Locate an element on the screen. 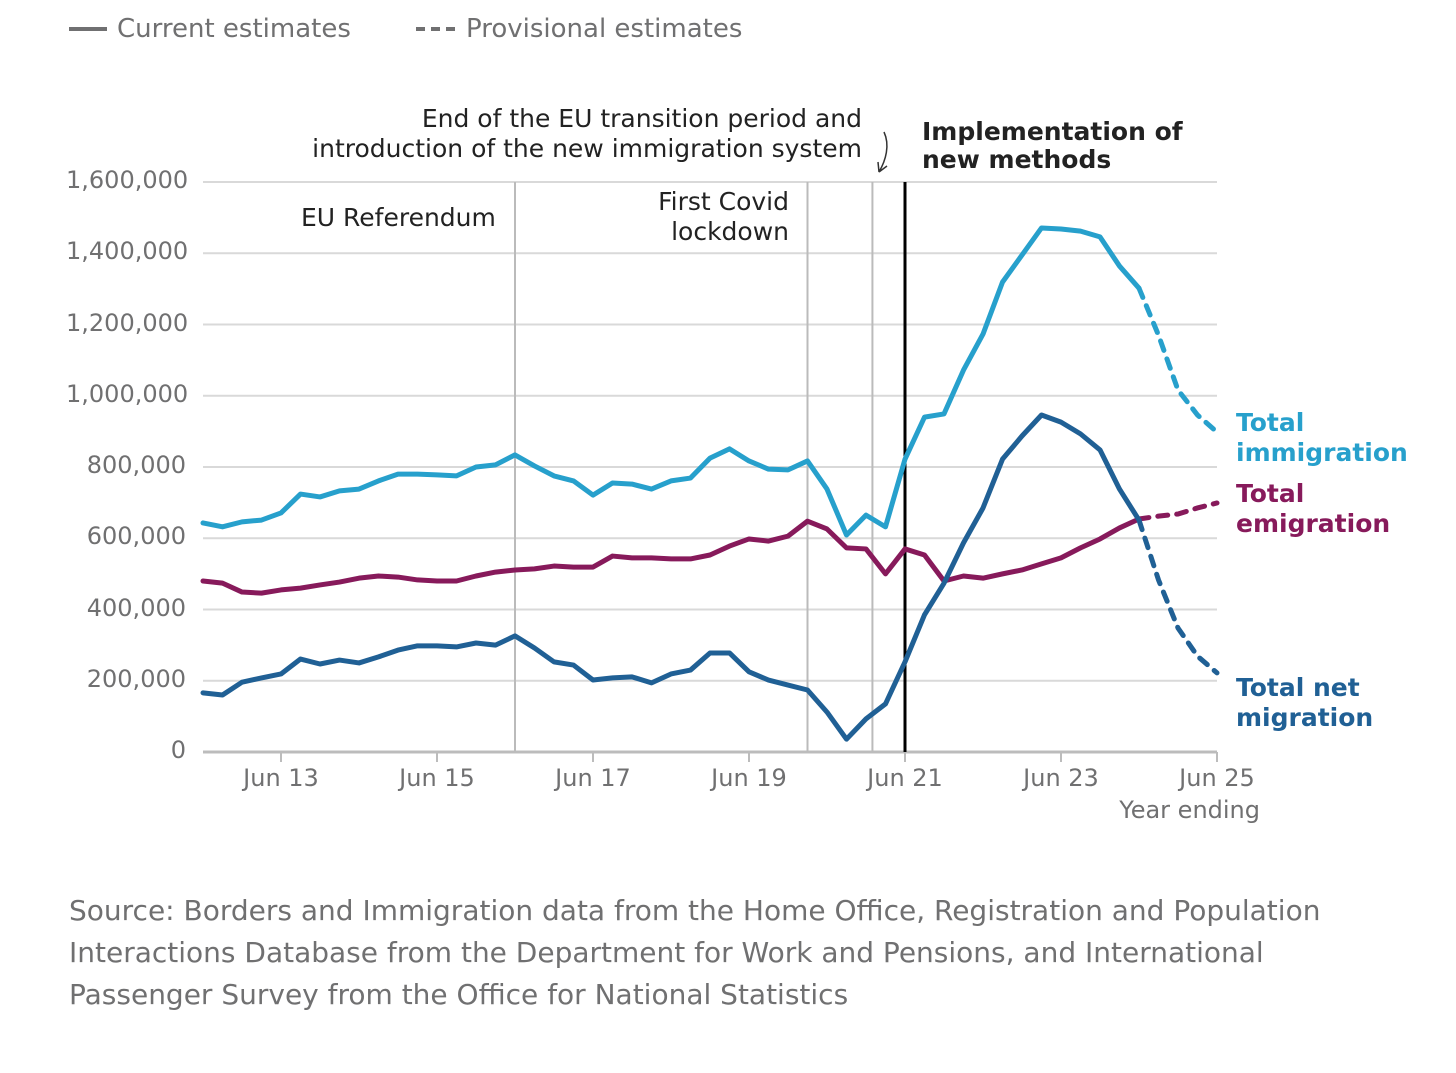 The image size is (1456, 1073). y-tick-label: 0 is located at coordinates (178, 750).